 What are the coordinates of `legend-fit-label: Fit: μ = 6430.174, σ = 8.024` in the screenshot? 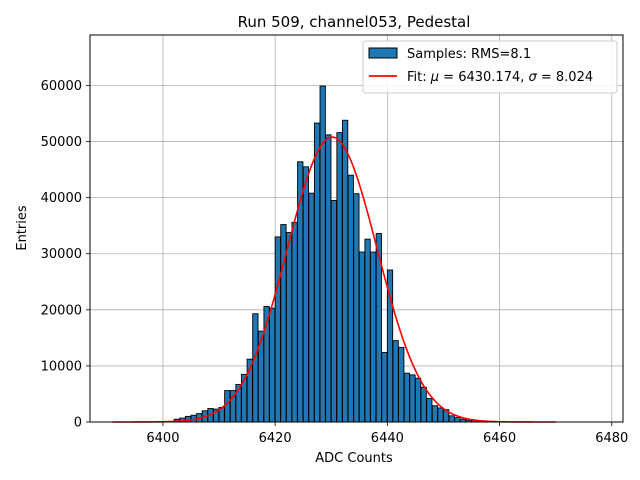 It's located at (500, 77).